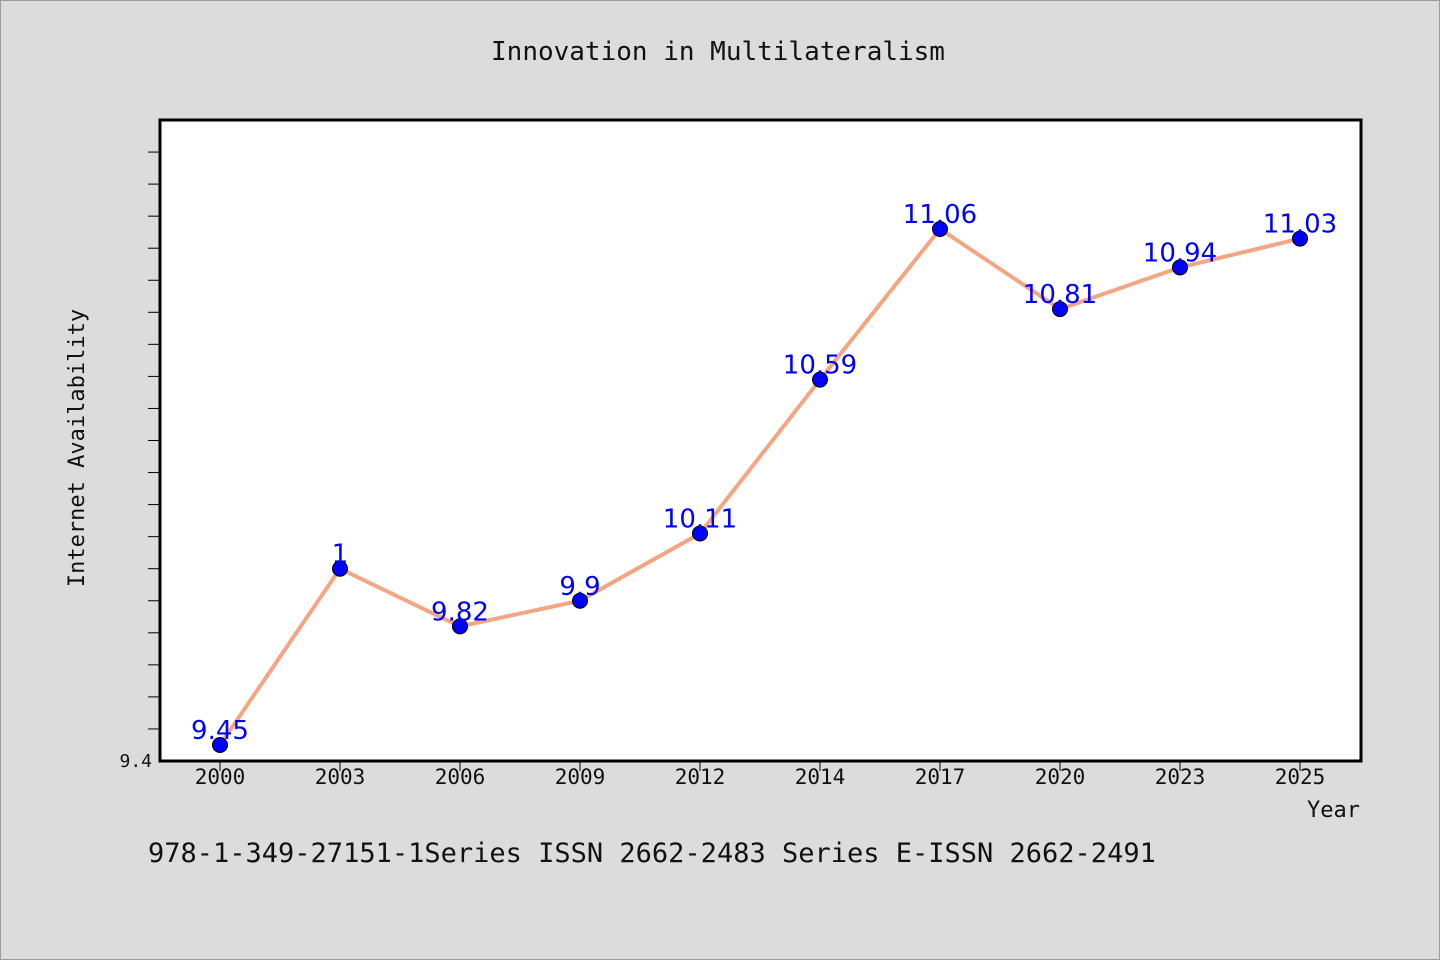  Describe the element at coordinates (700, 519) in the screenshot. I see `data-label: 10.11` at that location.